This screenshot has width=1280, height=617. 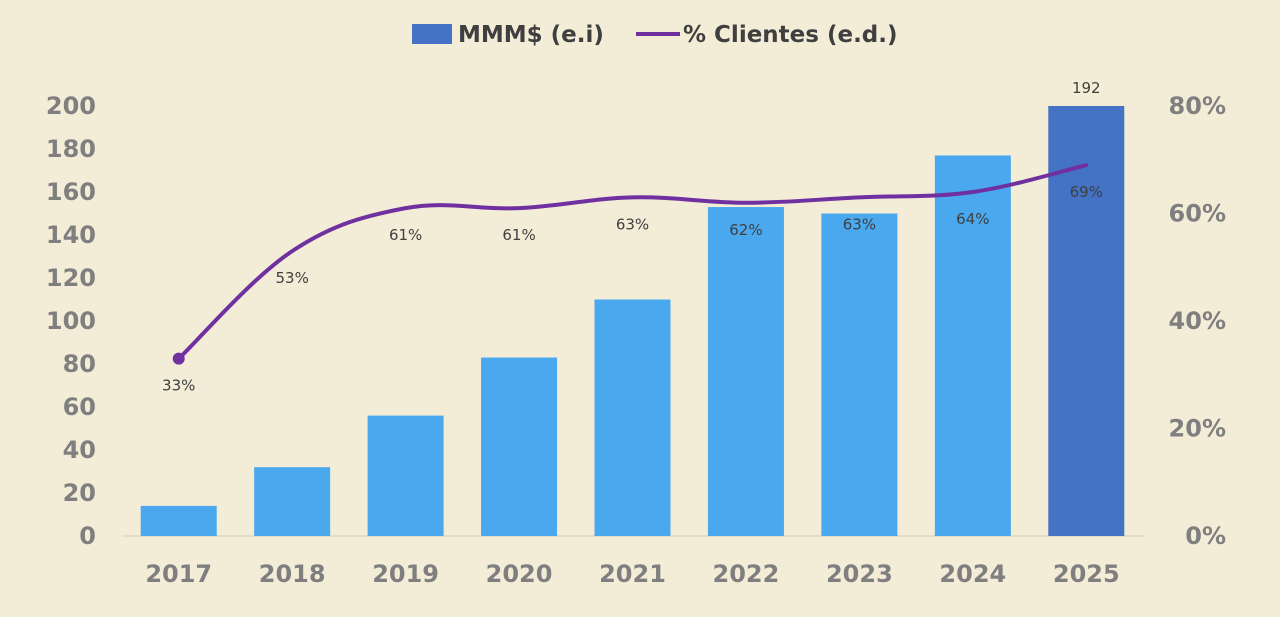 What do you see at coordinates (178, 358) in the screenshot?
I see `line-start-marker` at bounding box center [178, 358].